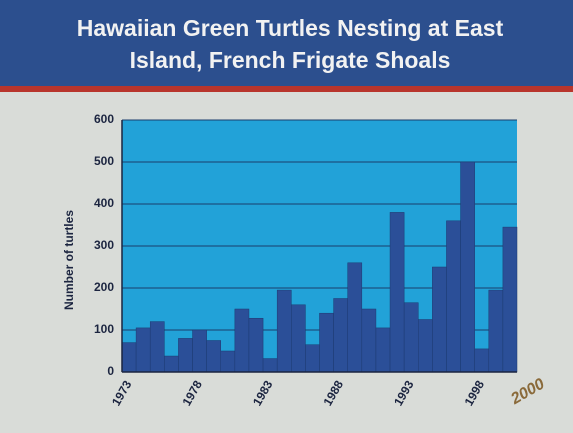 The image size is (573, 433). Describe the element at coordinates (104, 203) in the screenshot. I see `y-tick-label: 400` at that location.